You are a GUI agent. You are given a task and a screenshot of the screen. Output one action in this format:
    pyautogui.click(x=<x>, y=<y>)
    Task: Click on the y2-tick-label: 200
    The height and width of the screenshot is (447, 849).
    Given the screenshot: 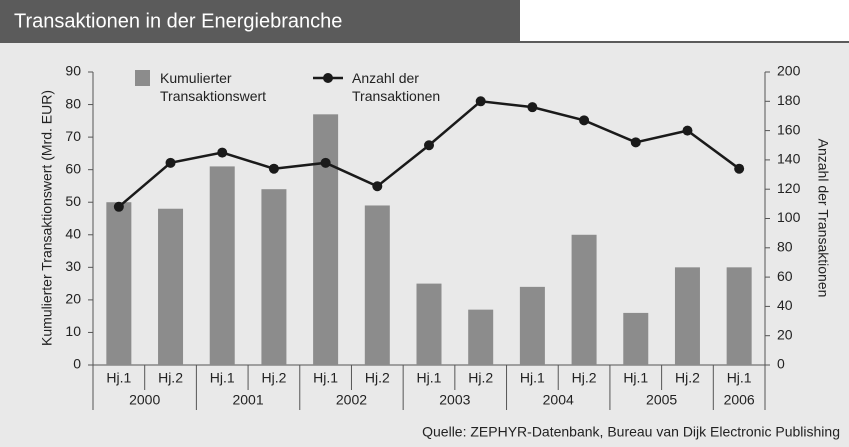 What is the action you would take?
    pyautogui.click(x=789, y=71)
    